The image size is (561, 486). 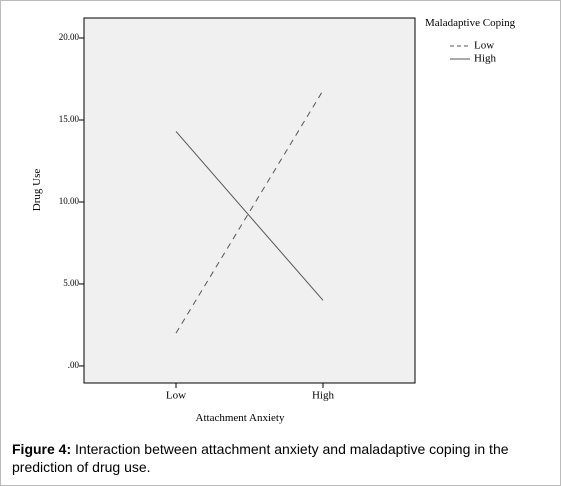 What do you see at coordinates (470, 23) in the screenshot?
I see `legend-title: Maladaptive Coping` at bounding box center [470, 23].